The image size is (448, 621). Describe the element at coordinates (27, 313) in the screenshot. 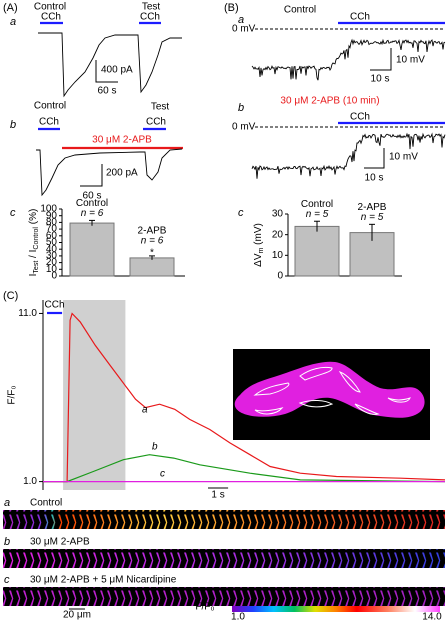

I see `y-tick-label: 11.0` at that location.